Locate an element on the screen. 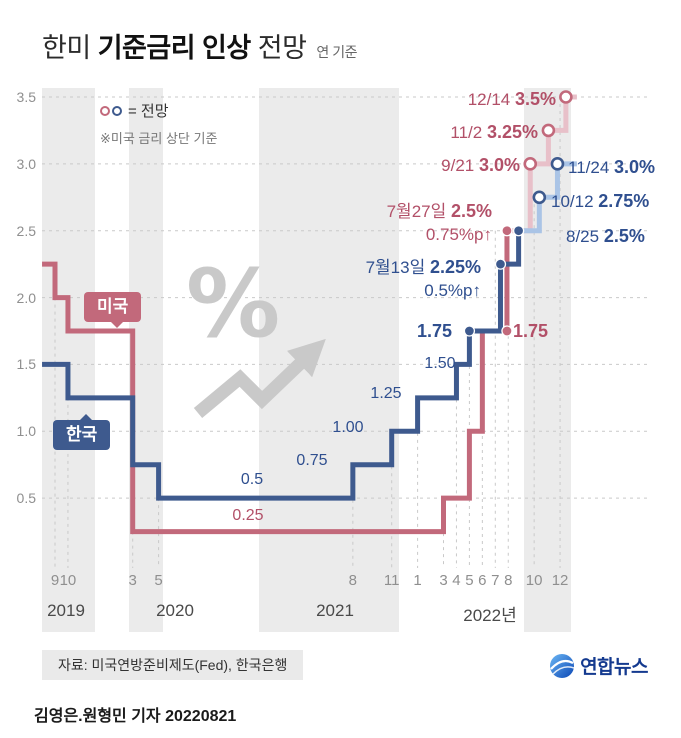 Image resolution: width=681 pixels, height=738 pixels. x-axis-label: 3 is located at coordinates (132, 580).